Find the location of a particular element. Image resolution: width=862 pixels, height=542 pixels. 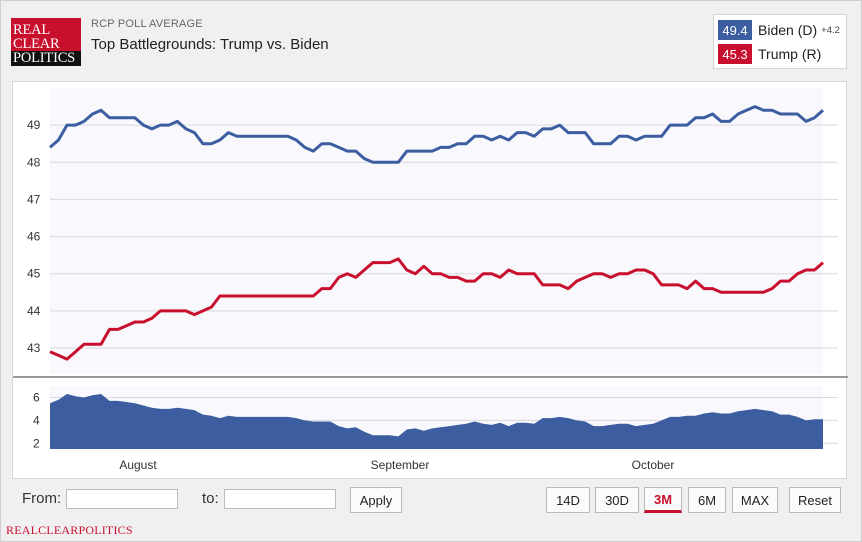

range-6m-button: 6M is located at coordinates (707, 500).